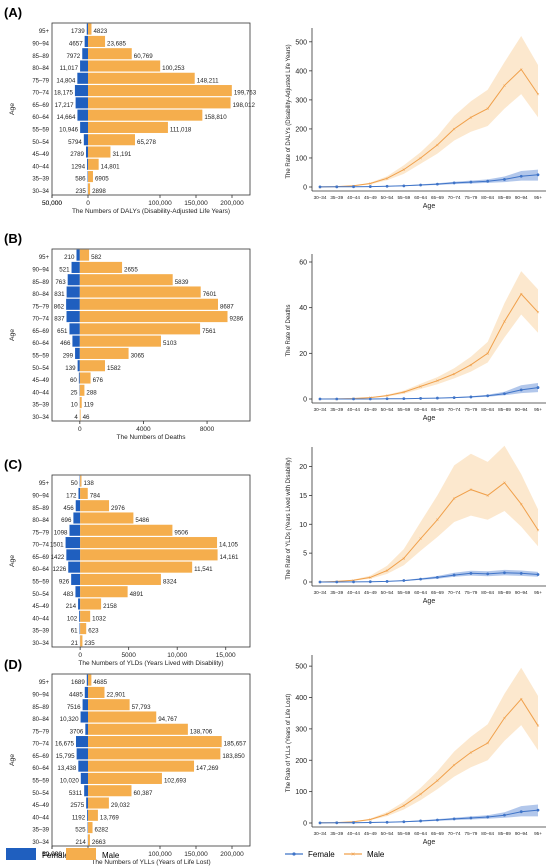  Describe the element at coordinates (81, 854) in the screenshot. I see `legend-male-swatch` at that location.